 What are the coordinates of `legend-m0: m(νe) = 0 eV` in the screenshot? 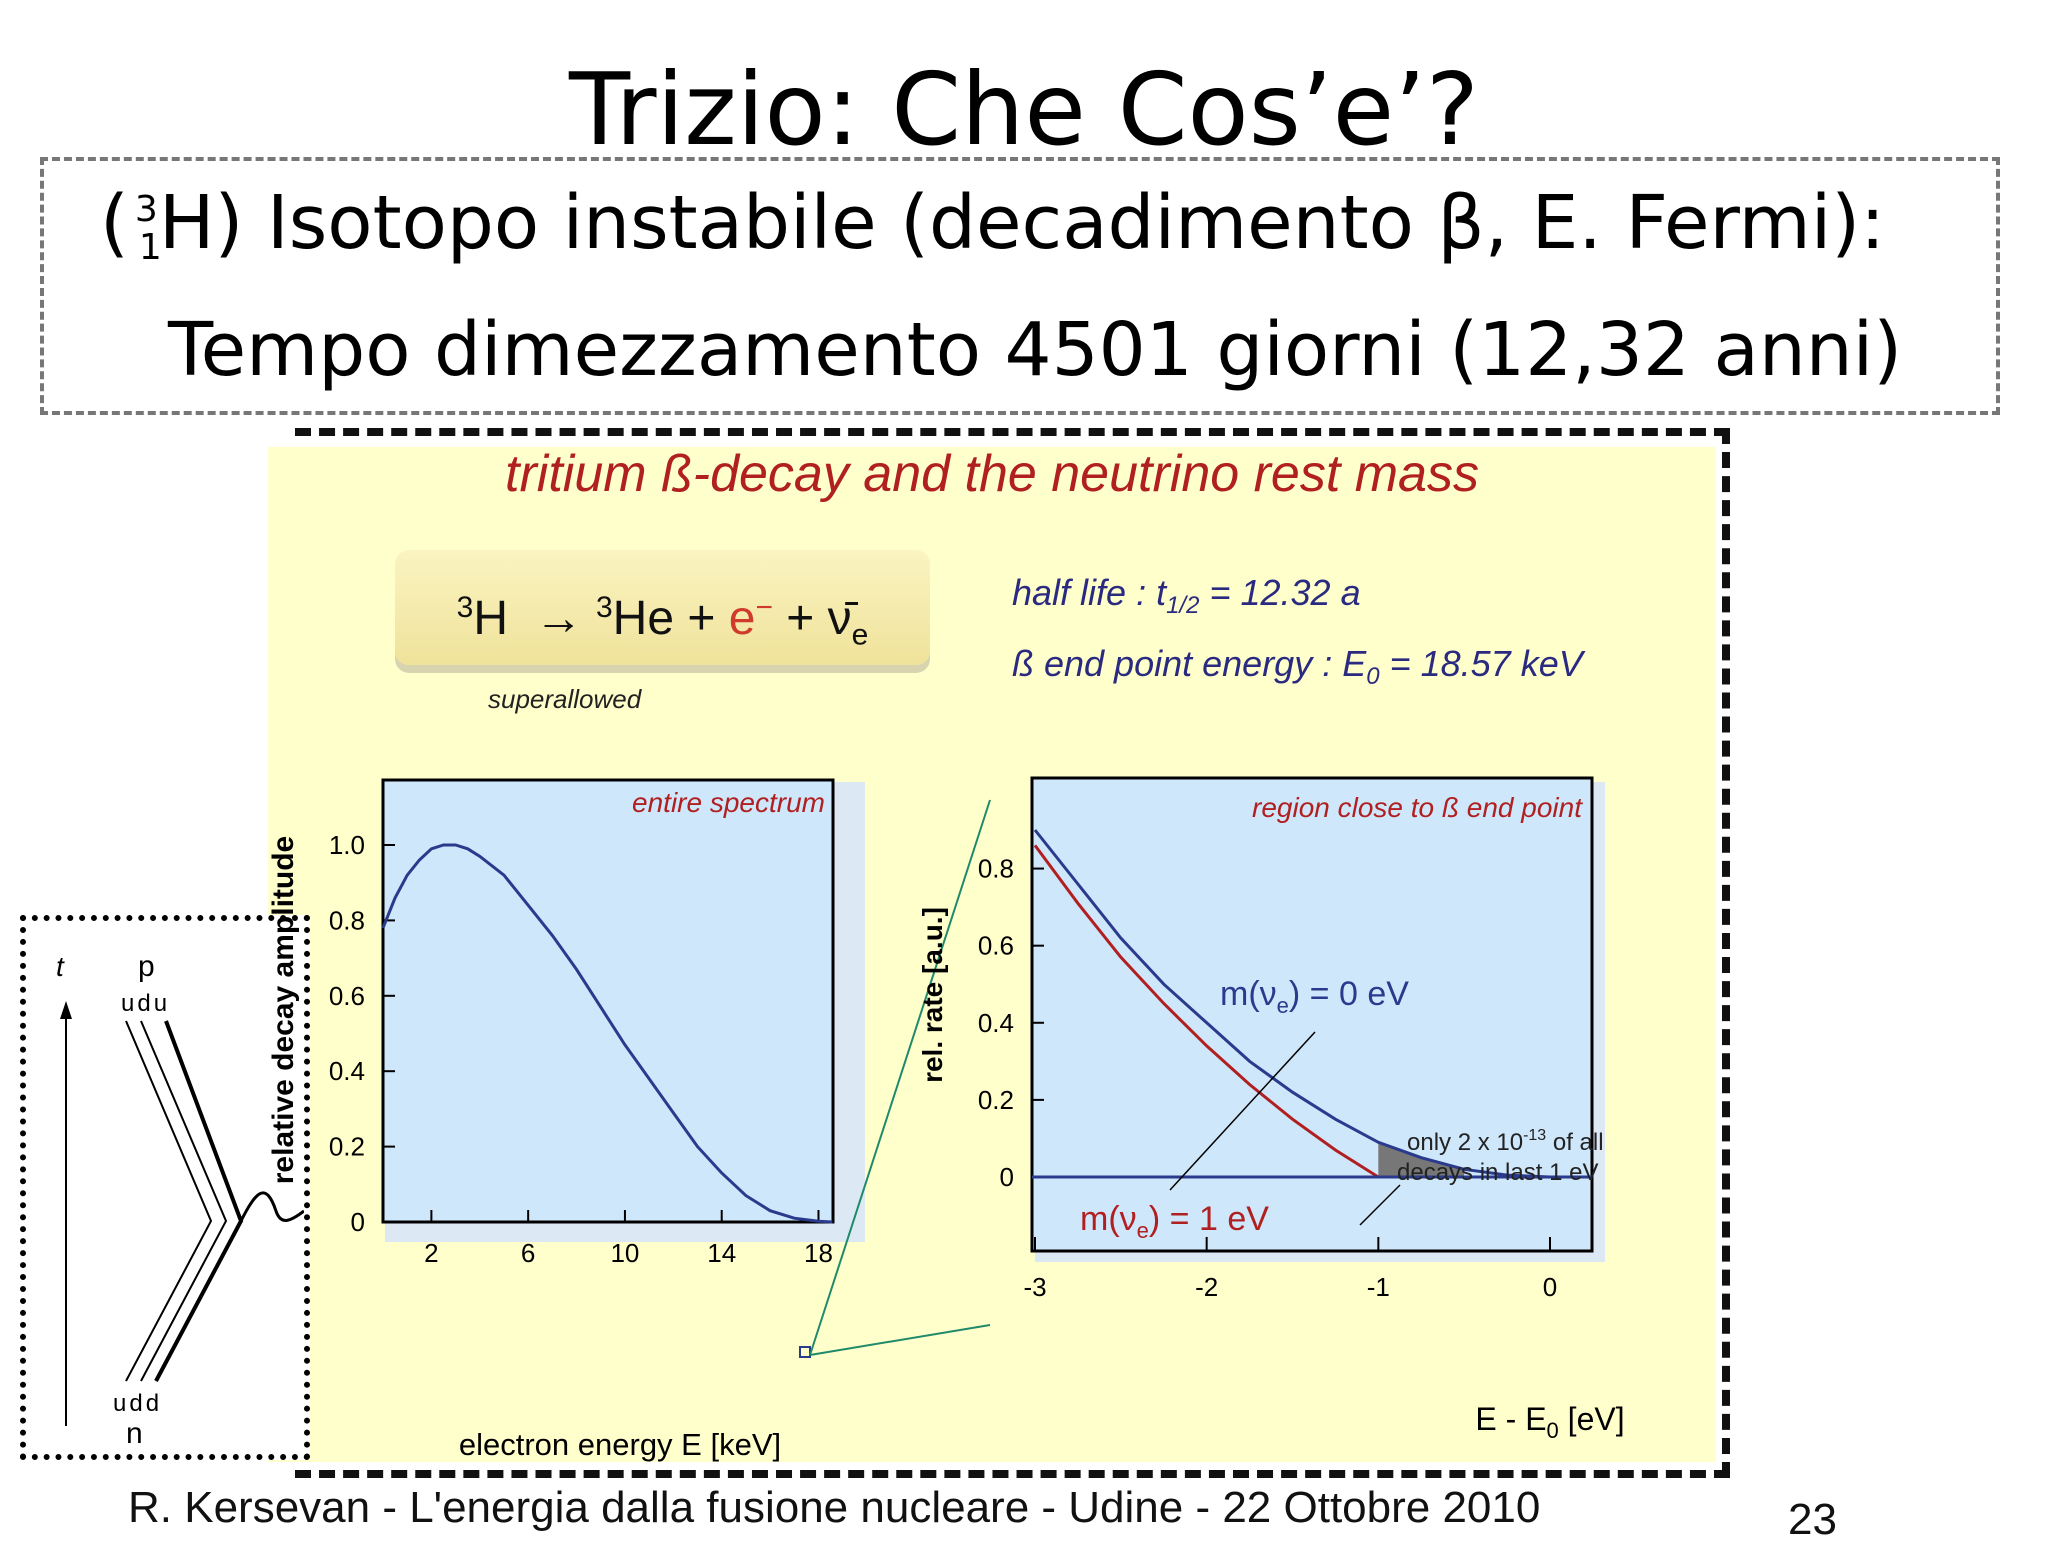 It's located at (1314, 996).